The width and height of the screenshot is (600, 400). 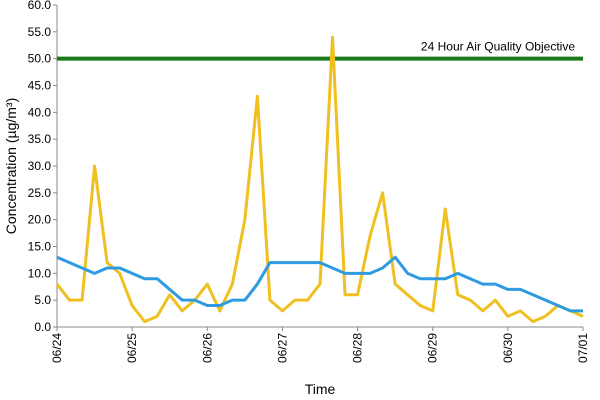 I want to click on x-tick-label: 06/25, so click(x=132, y=348).